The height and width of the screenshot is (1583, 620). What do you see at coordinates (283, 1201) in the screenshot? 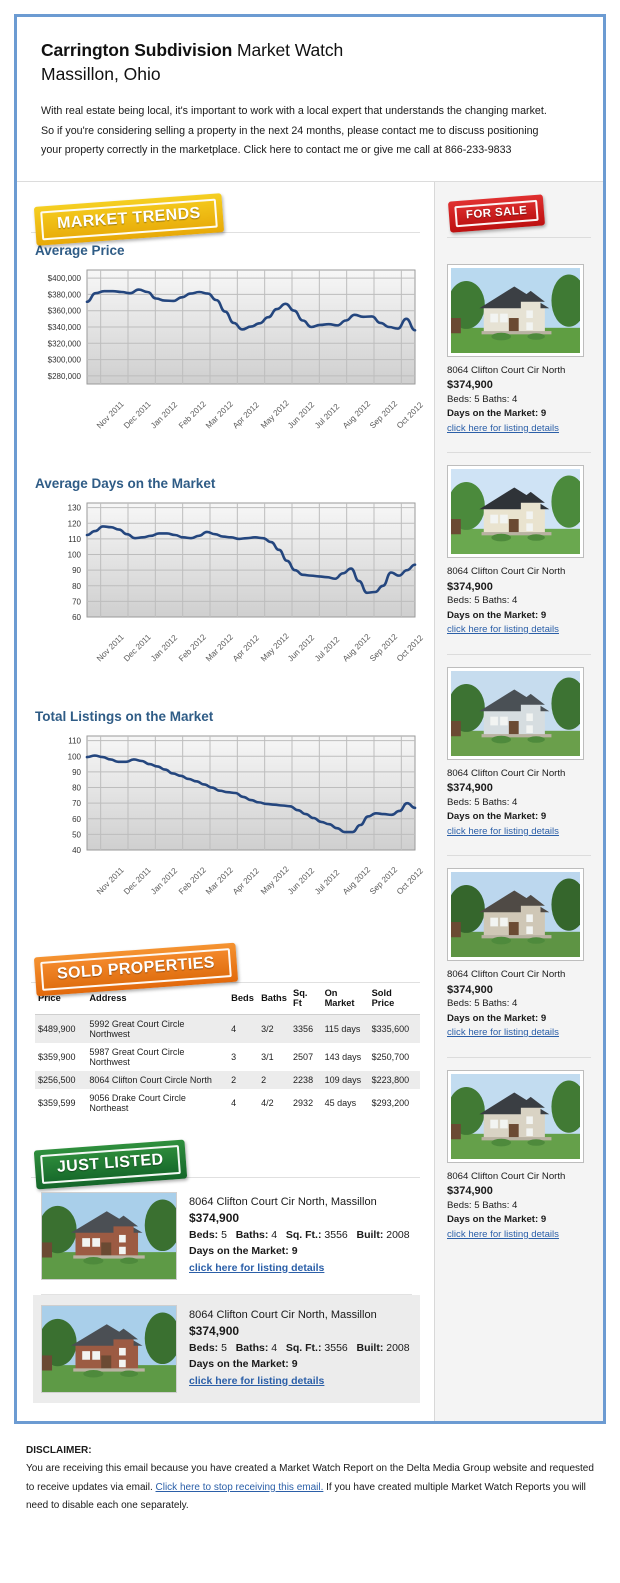
I see `listing-address: 8064 Clifton Court Cir North, Massillon` at bounding box center [283, 1201].